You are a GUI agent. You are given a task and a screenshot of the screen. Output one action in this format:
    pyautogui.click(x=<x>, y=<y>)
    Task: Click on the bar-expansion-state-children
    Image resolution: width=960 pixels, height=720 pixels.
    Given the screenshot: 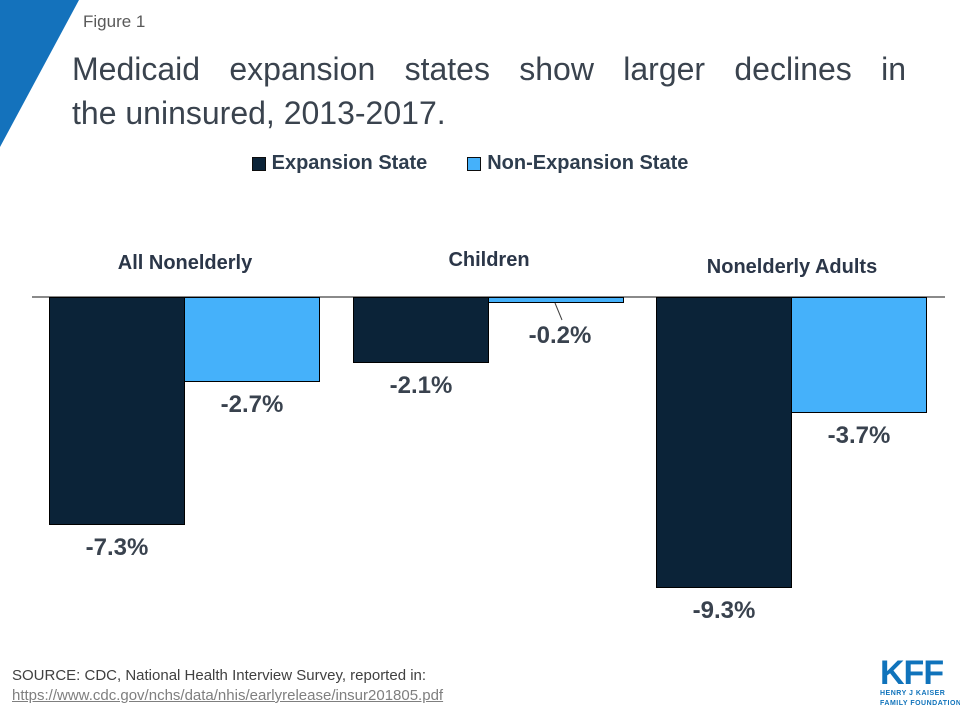 What is the action you would take?
    pyautogui.click(x=421, y=330)
    